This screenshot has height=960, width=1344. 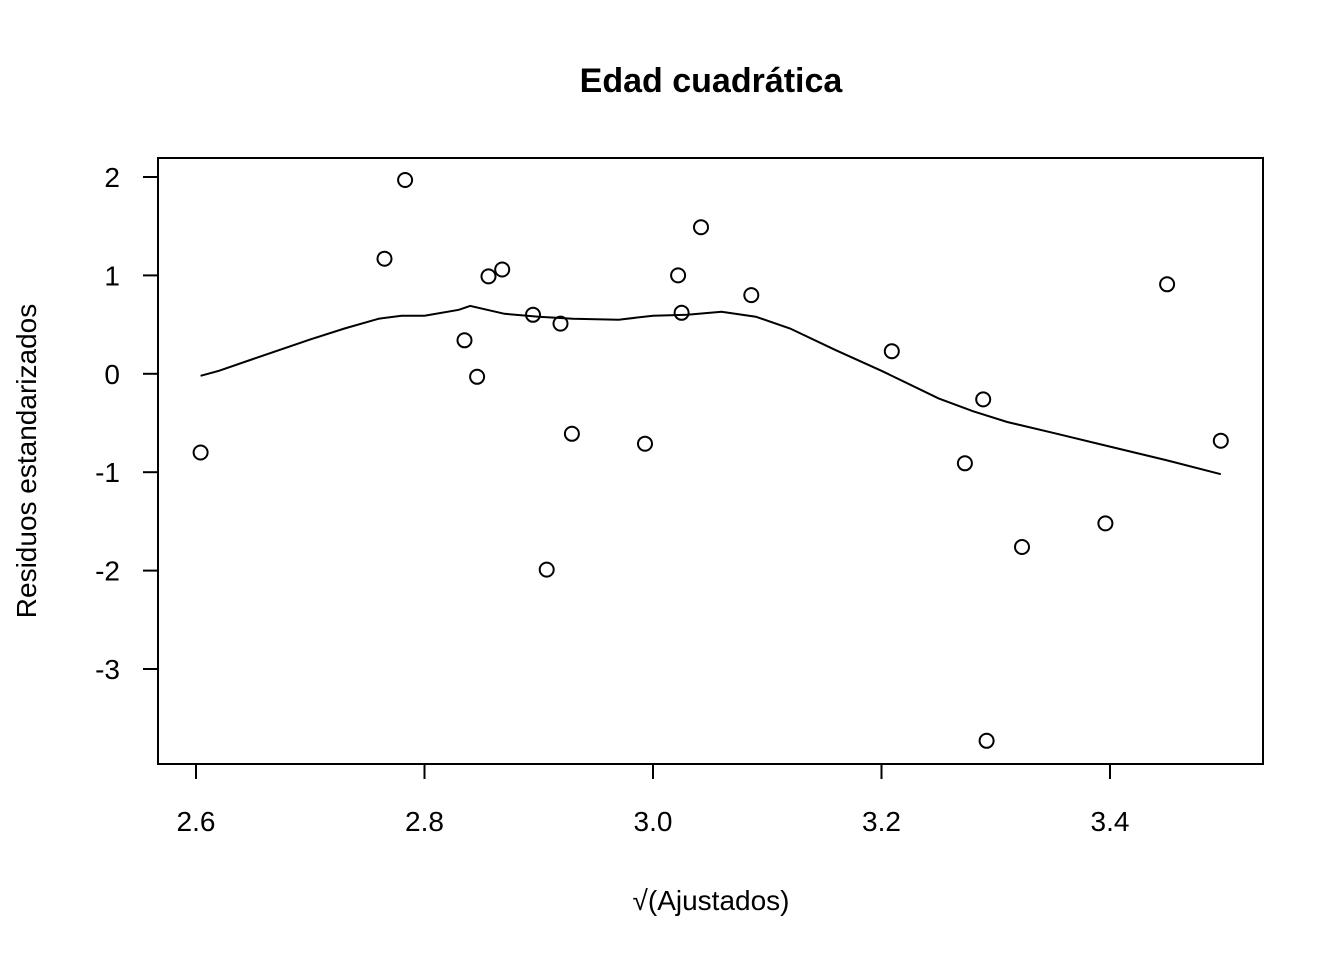 I want to click on y-tick-label: -1, so click(x=107, y=472).